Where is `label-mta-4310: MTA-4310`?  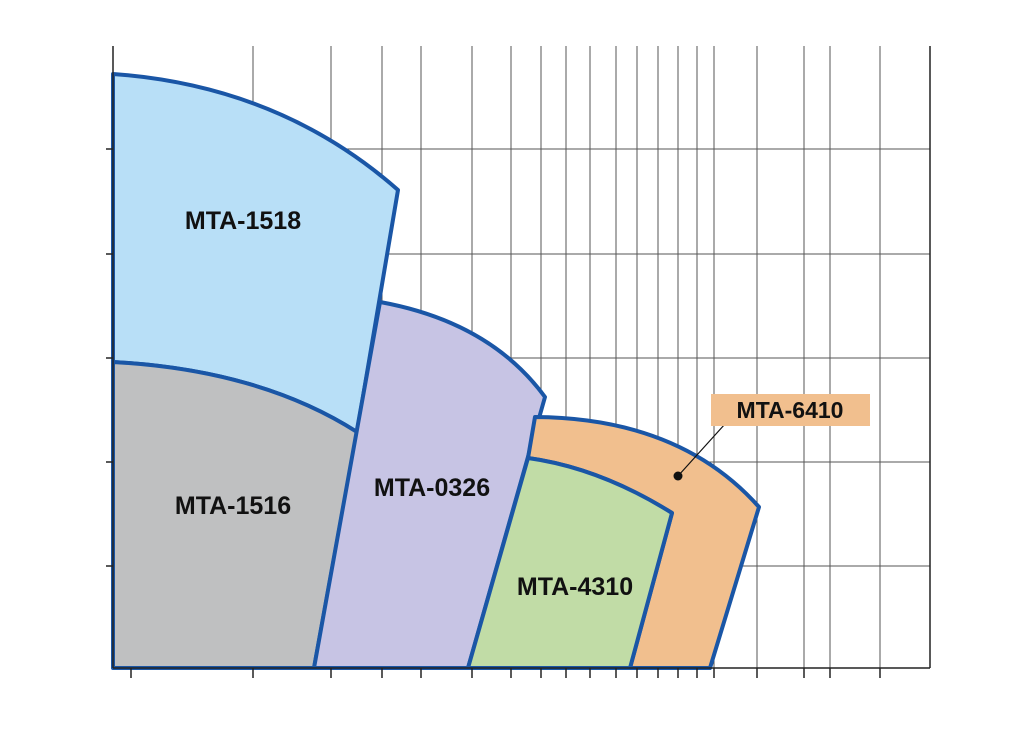
label-mta-4310: MTA-4310 is located at coordinates (575, 587).